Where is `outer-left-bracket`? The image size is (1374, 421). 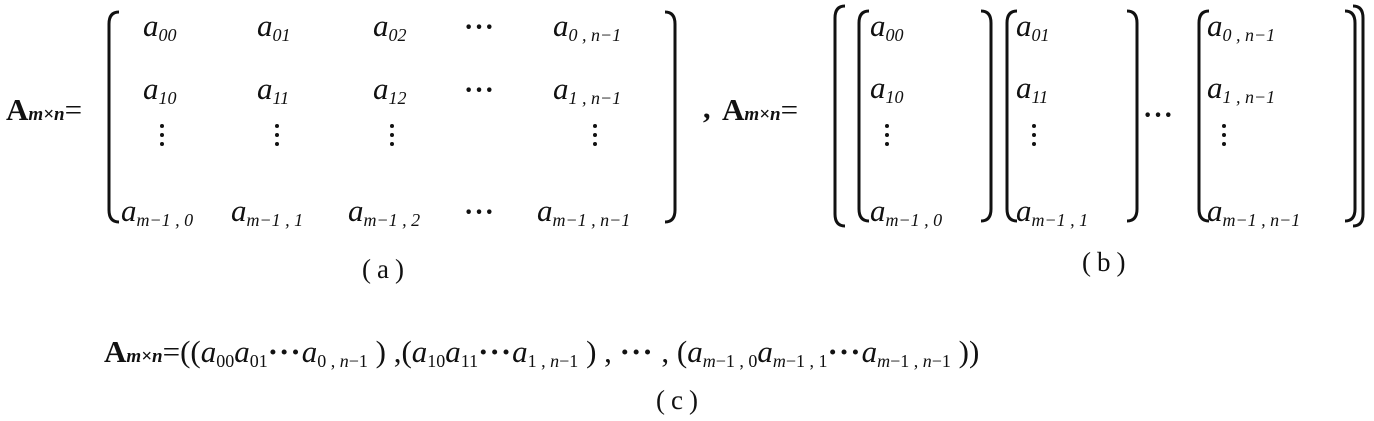
outer-left-bracket is located at coordinates (839, 116).